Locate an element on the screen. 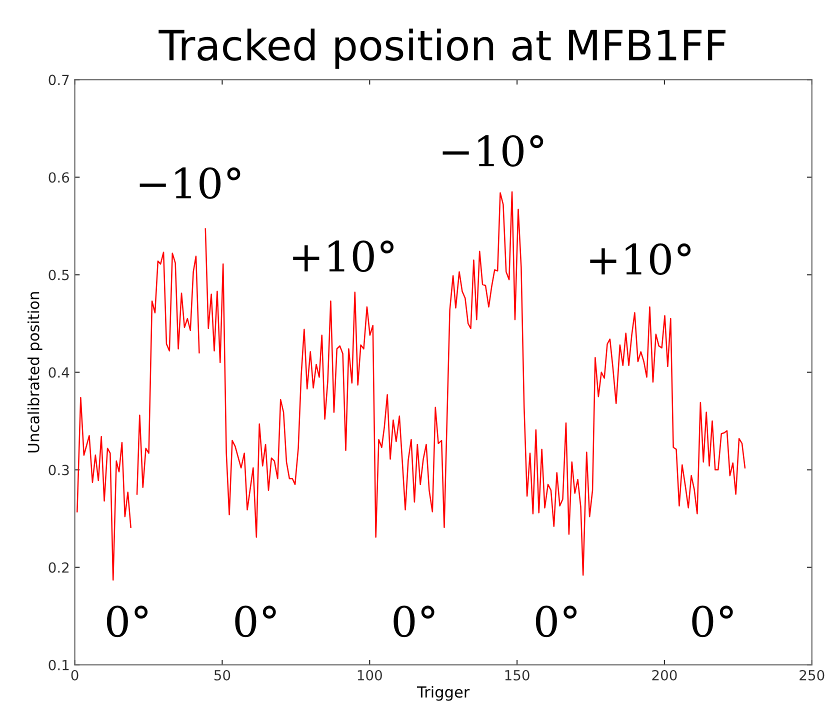 This screenshot has height=718, width=831. y-tick-label: 0.5 is located at coordinates (58, 275).